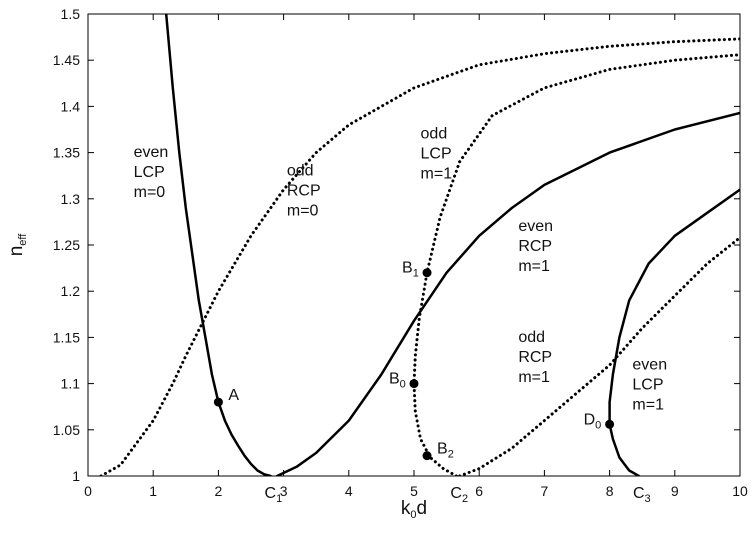 Image resolution: width=751 pixels, height=533 pixels. I want to click on curve-annotation: even RCP m=1, so click(535, 246).